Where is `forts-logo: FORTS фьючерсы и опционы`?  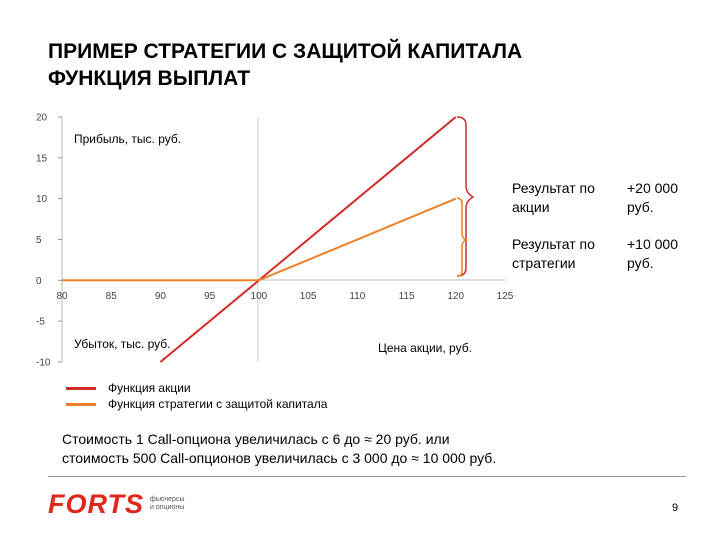 forts-logo: FORTS фьючерсы и опционы is located at coordinates (116, 504).